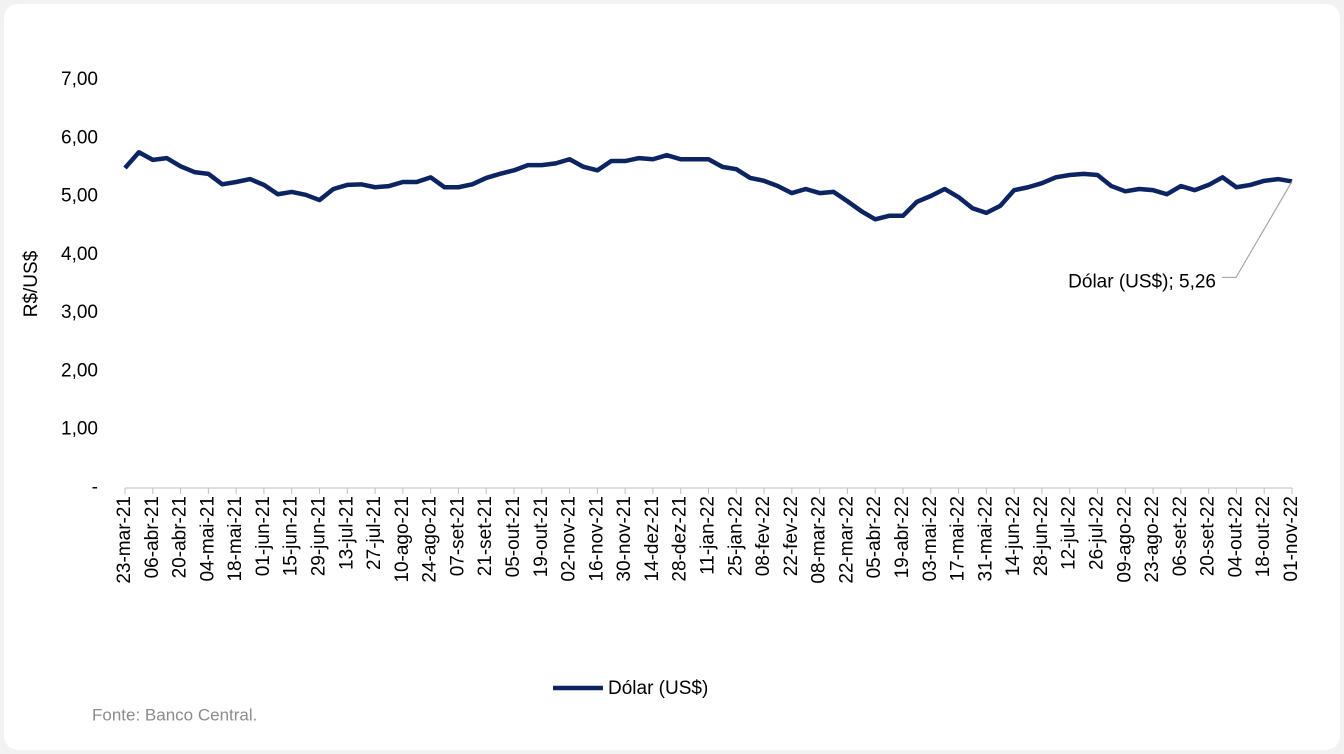 The width and height of the screenshot is (1344, 754). What do you see at coordinates (263, 536) in the screenshot?
I see `x-tick-label: 01-jun-21` at bounding box center [263, 536].